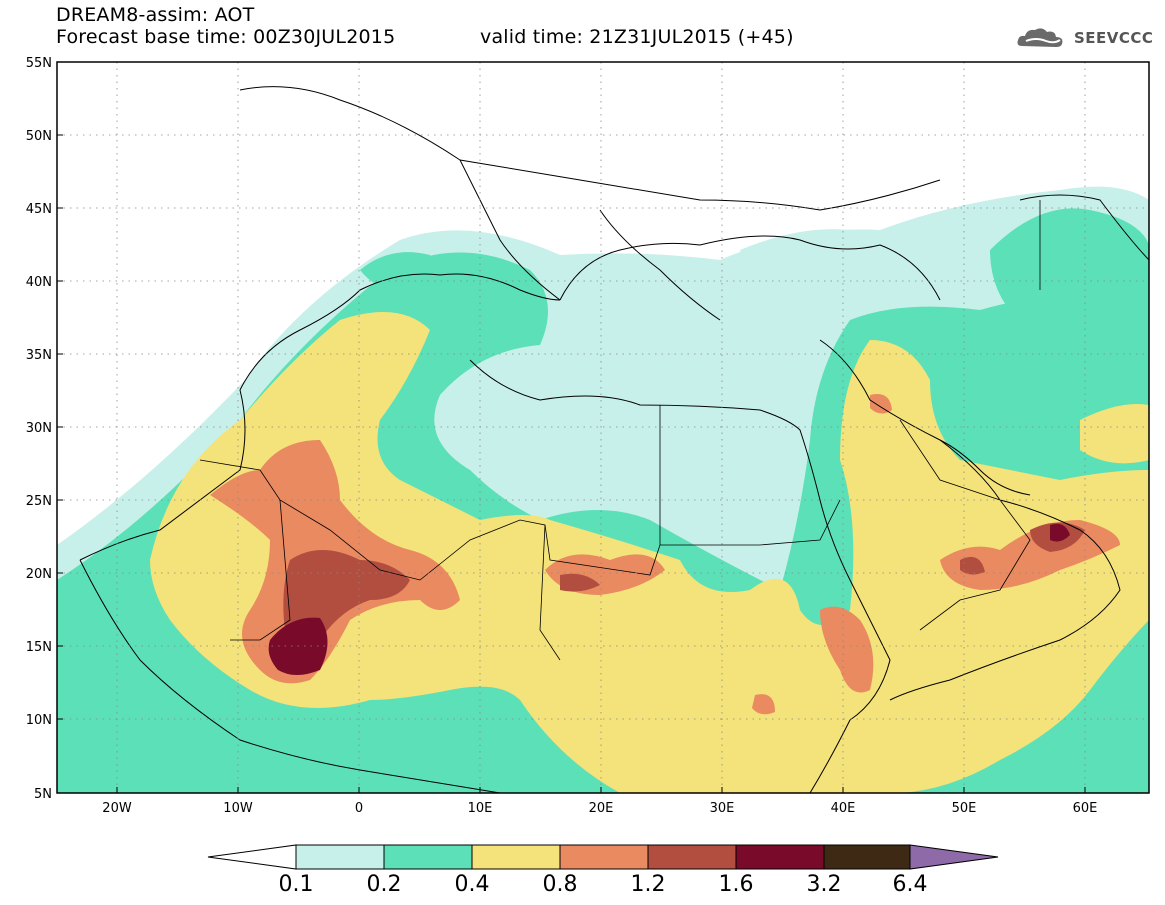 Image resolution: width=1165 pixels, height=905 pixels. I want to click on lon-label: 60E, so click(1085, 808).